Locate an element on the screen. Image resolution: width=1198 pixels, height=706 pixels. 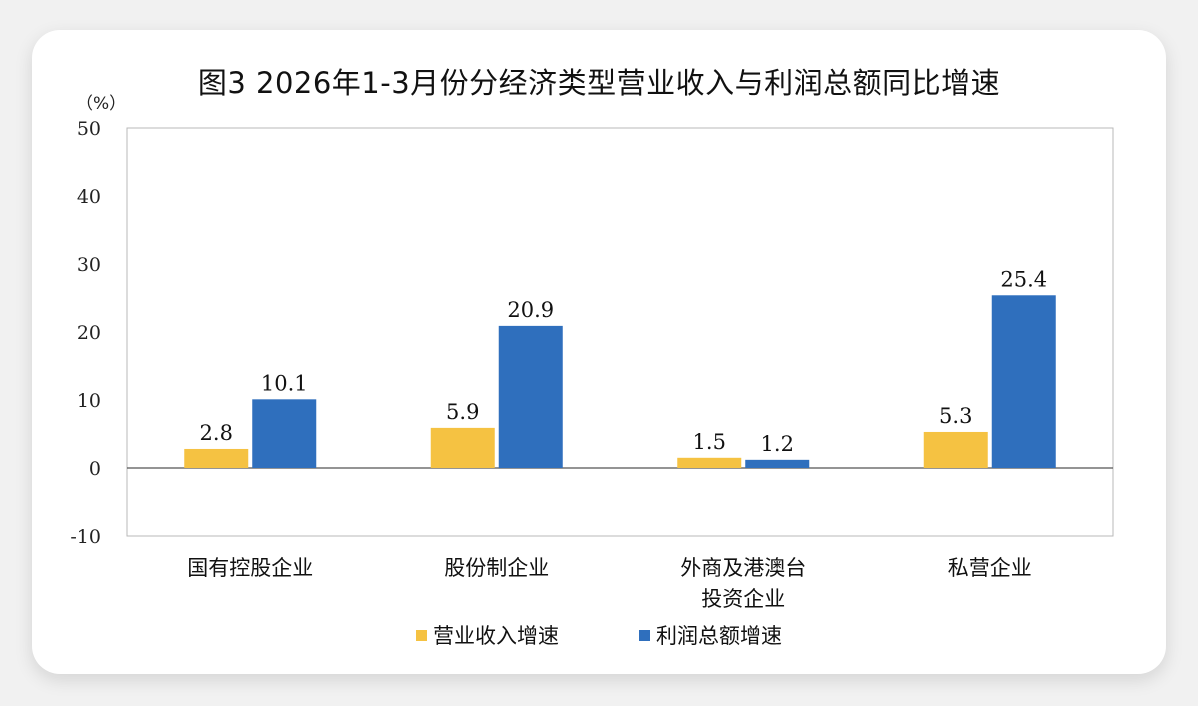
data-label-profit: 1.2 is located at coordinates (777, 444).